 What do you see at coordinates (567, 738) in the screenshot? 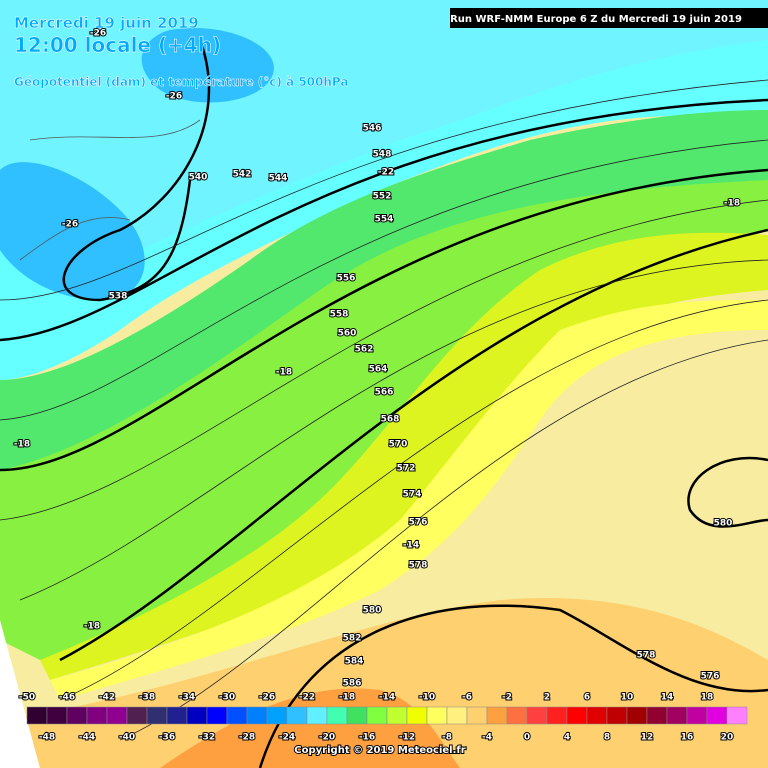
I see `scale-label: 4` at bounding box center [567, 738].